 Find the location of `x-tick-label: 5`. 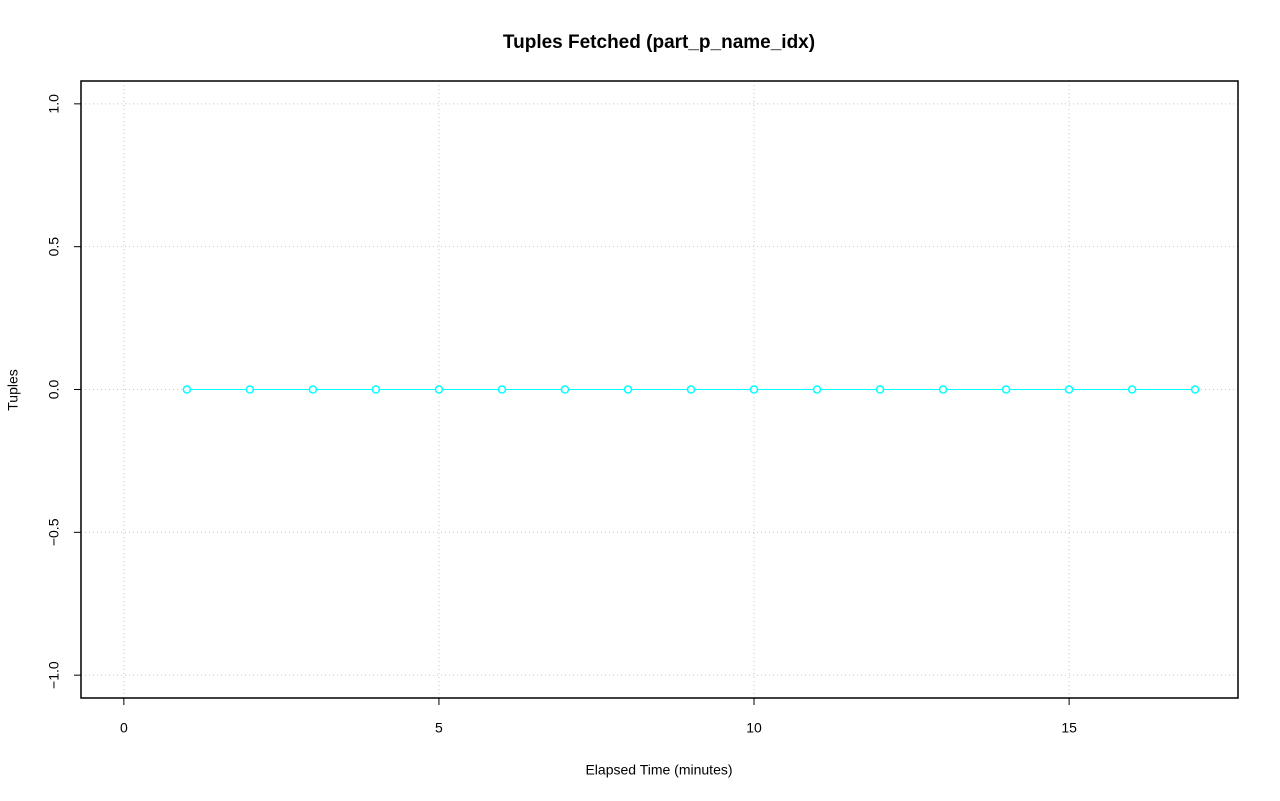

x-tick-label: 5 is located at coordinates (439, 728).